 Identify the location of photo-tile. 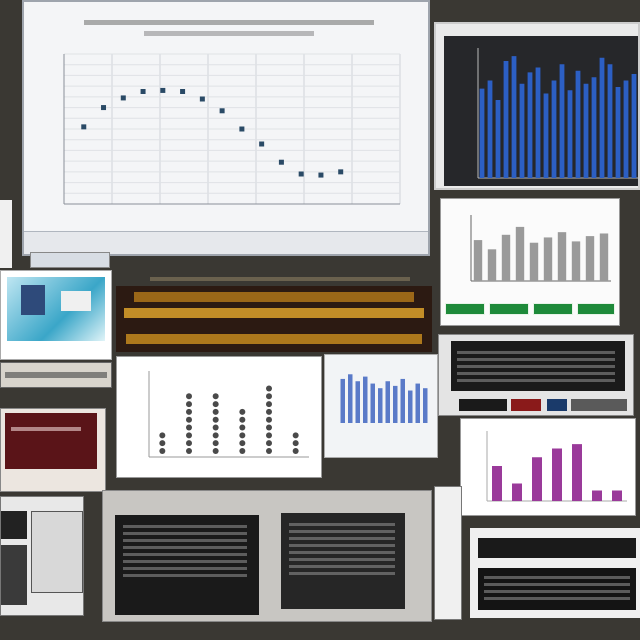
(56, 315).